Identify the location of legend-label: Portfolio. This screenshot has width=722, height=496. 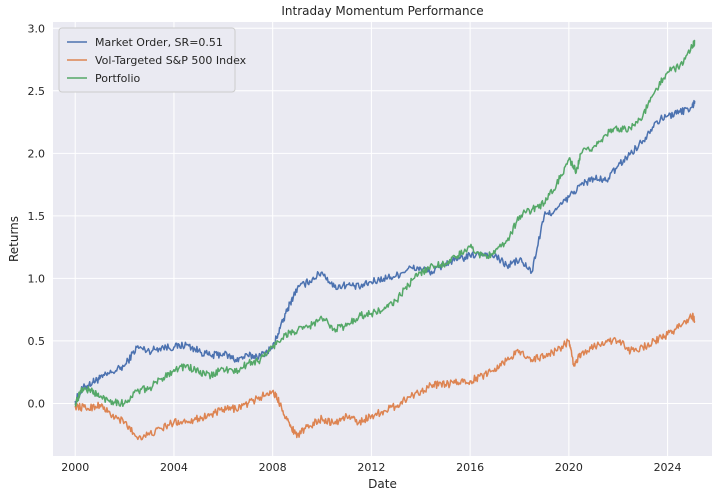
(118, 78).